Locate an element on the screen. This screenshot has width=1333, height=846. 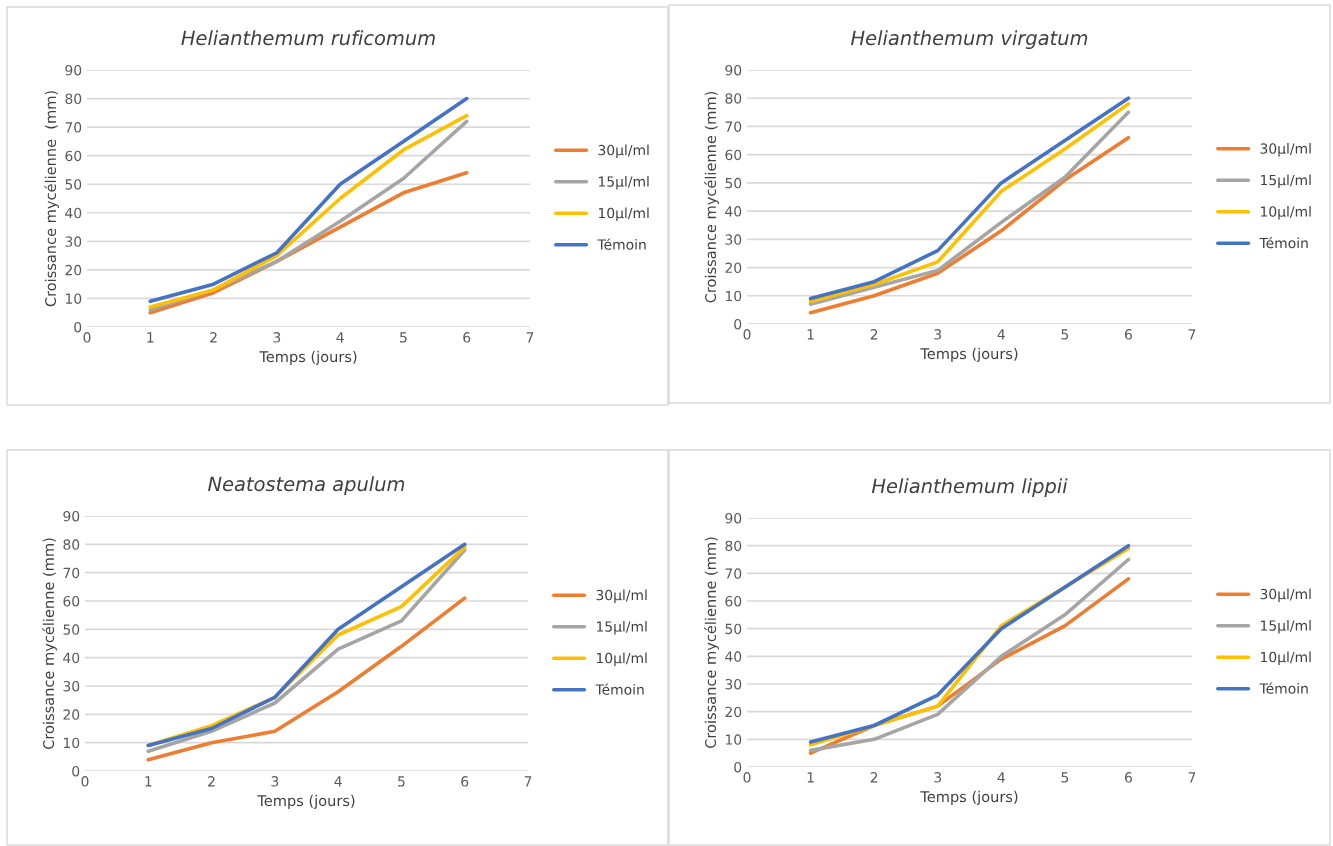
chart-title: Neatostema apulum is located at coordinates (306, 486).